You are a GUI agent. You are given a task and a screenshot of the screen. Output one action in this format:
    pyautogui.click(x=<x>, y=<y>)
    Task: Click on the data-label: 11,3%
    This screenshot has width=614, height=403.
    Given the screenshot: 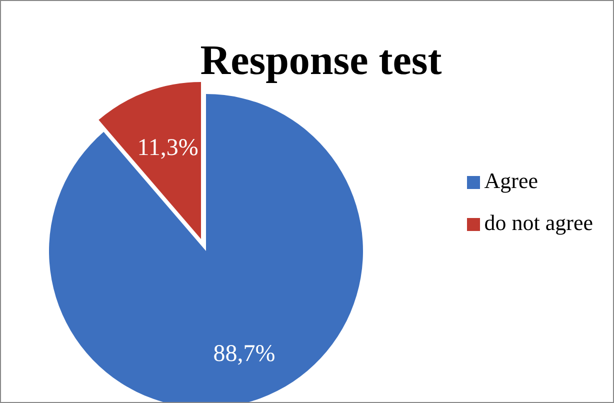 What is the action you would take?
    pyautogui.click(x=167, y=147)
    